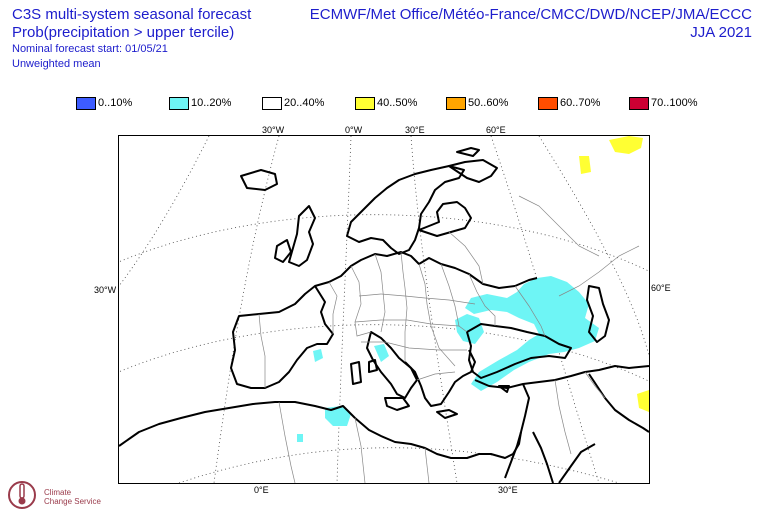 This screenshot has height=521, width=760. What do you see at coordinates (354, 130) in the screenshot?
I see `tick-top-0w: 0°W` at bounding box center [354, 130].